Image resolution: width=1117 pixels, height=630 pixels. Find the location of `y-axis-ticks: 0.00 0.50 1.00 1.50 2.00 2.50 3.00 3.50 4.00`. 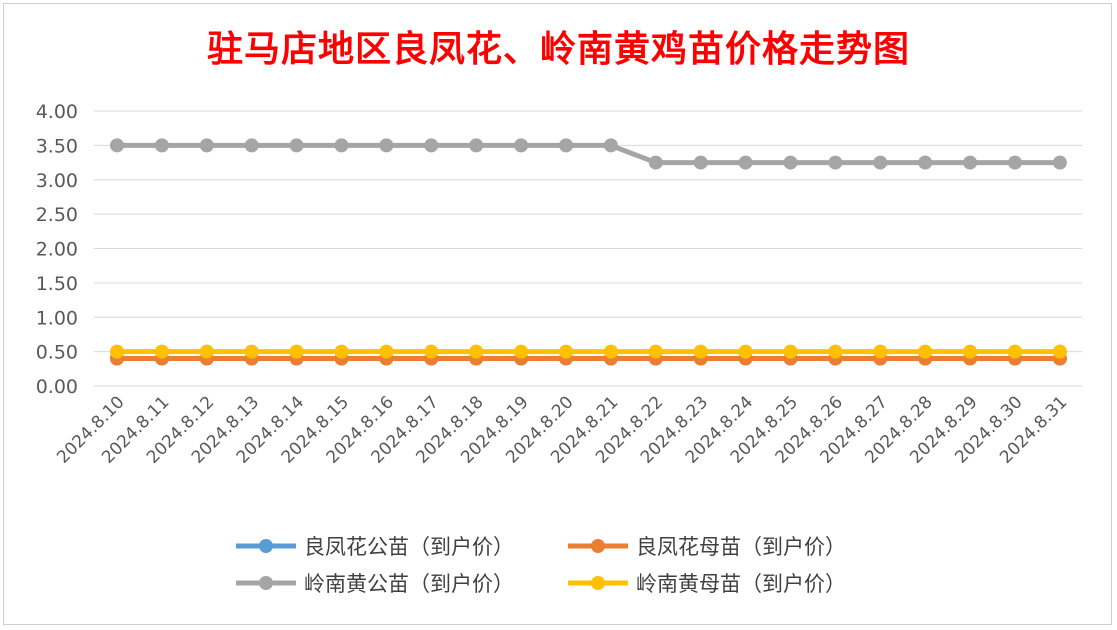

y-axis-ticks: 0.00 0.50 1.00 1.50 2.00 2.50 3.00 3.50 4.00 is located at coordinates (57, 249).